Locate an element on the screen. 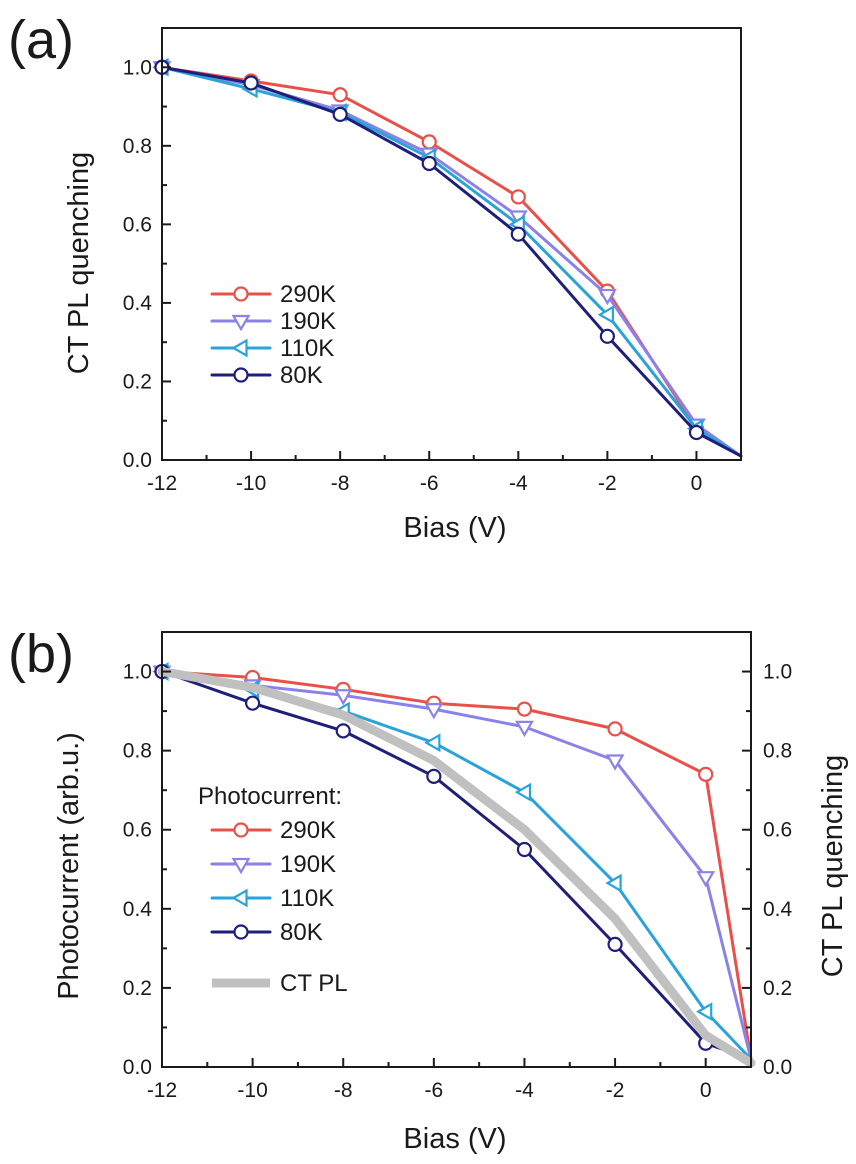 This screenshot has width=856, height=1164. panel-a-label: (a) is located at coordinates (41, 40).